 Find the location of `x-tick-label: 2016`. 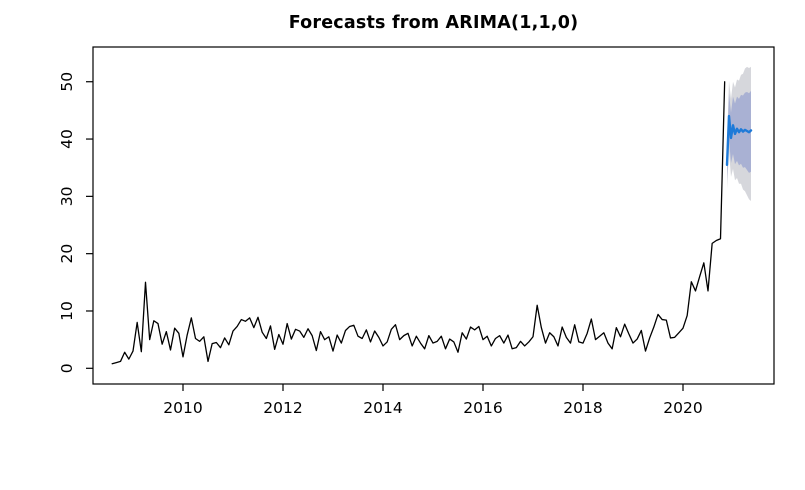

x-tick-label: 2016 is located at coordinates (482, 408).